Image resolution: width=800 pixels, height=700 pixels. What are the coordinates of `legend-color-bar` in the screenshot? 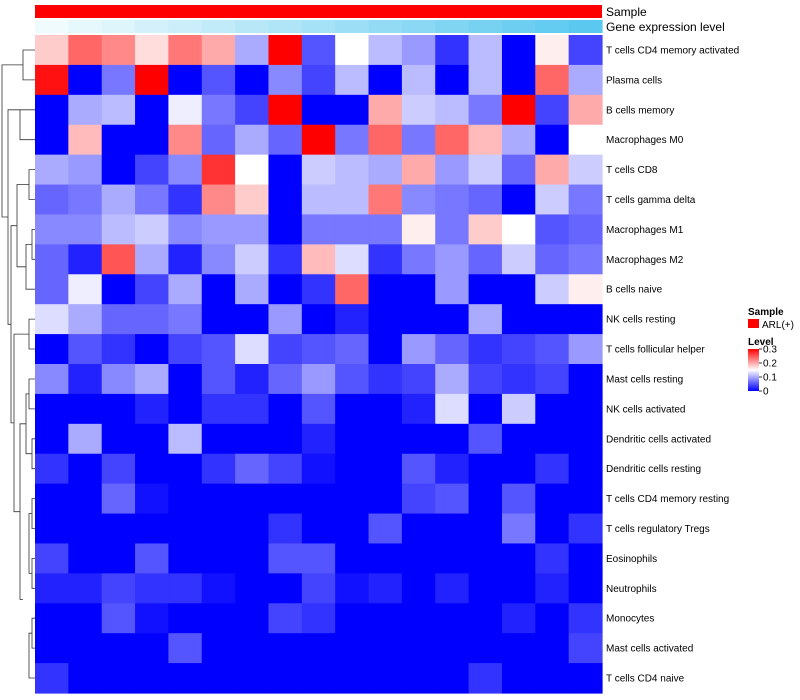 It's located at (753, 370).